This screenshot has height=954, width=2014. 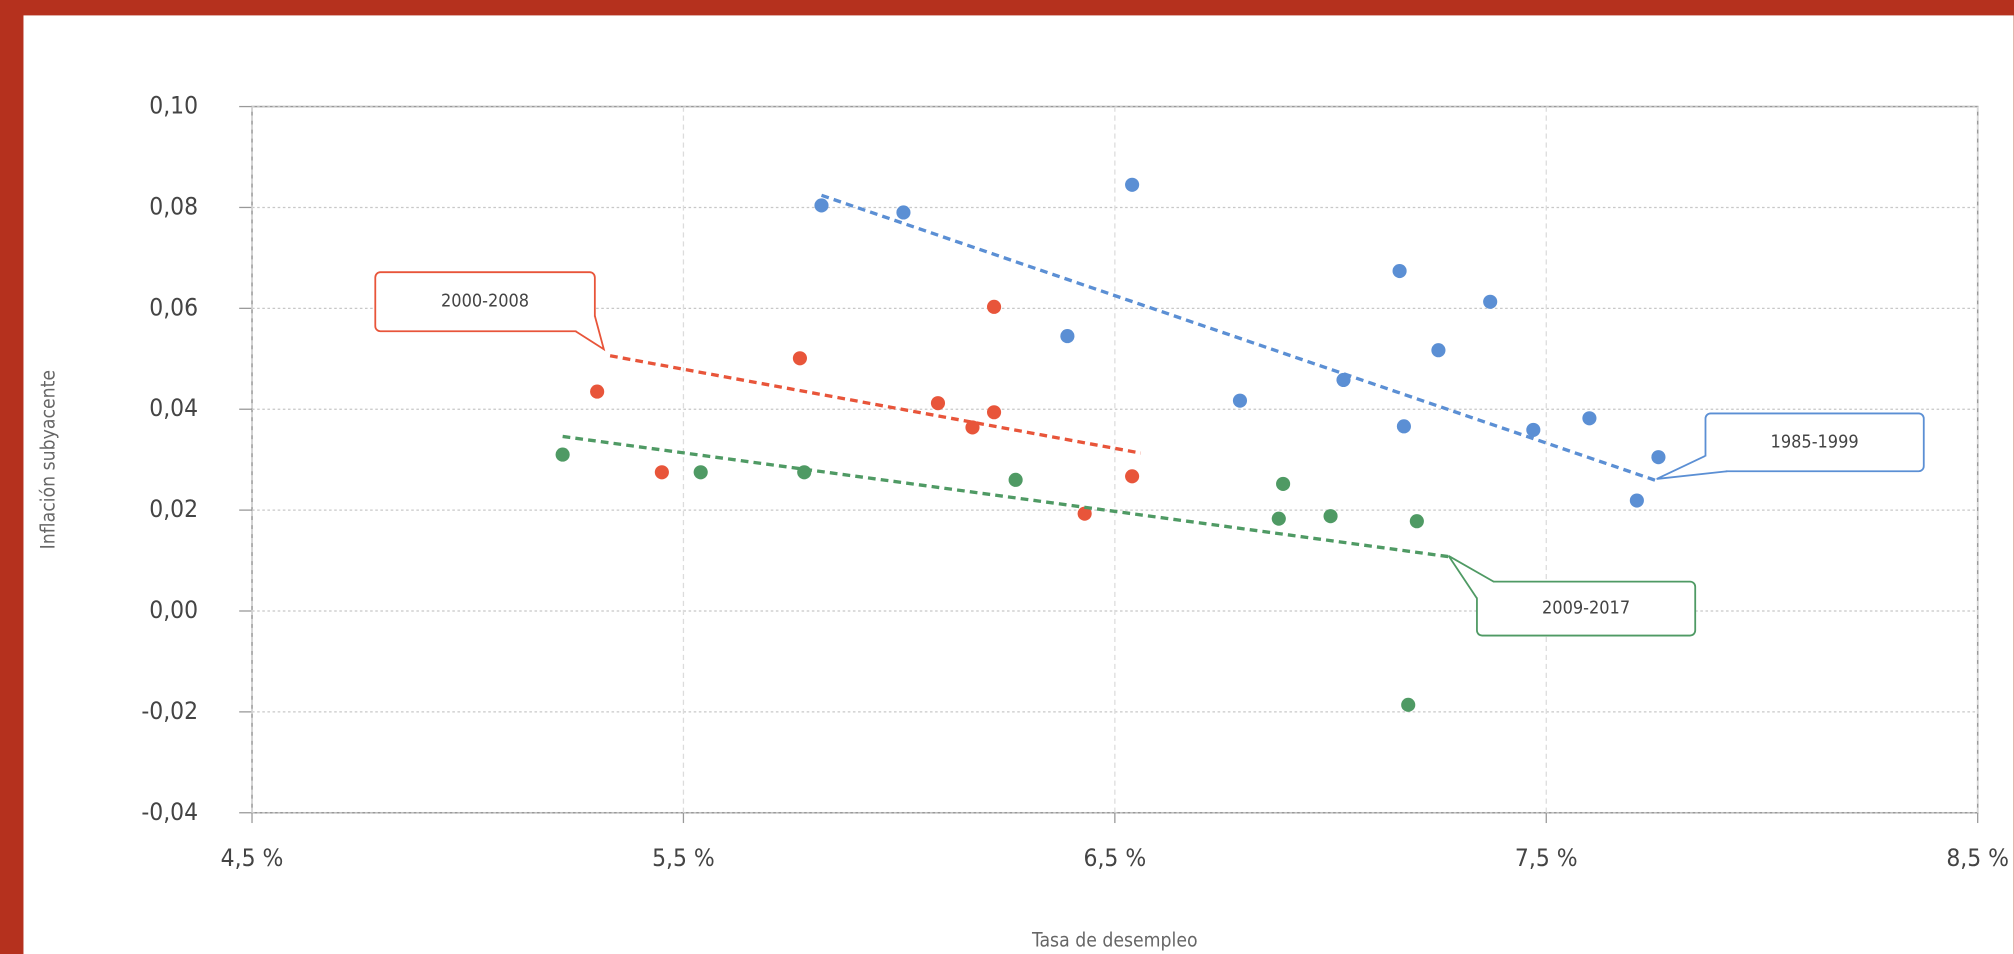 I want to click on y-tick-label: -0,02, so click(x=169, y=710).